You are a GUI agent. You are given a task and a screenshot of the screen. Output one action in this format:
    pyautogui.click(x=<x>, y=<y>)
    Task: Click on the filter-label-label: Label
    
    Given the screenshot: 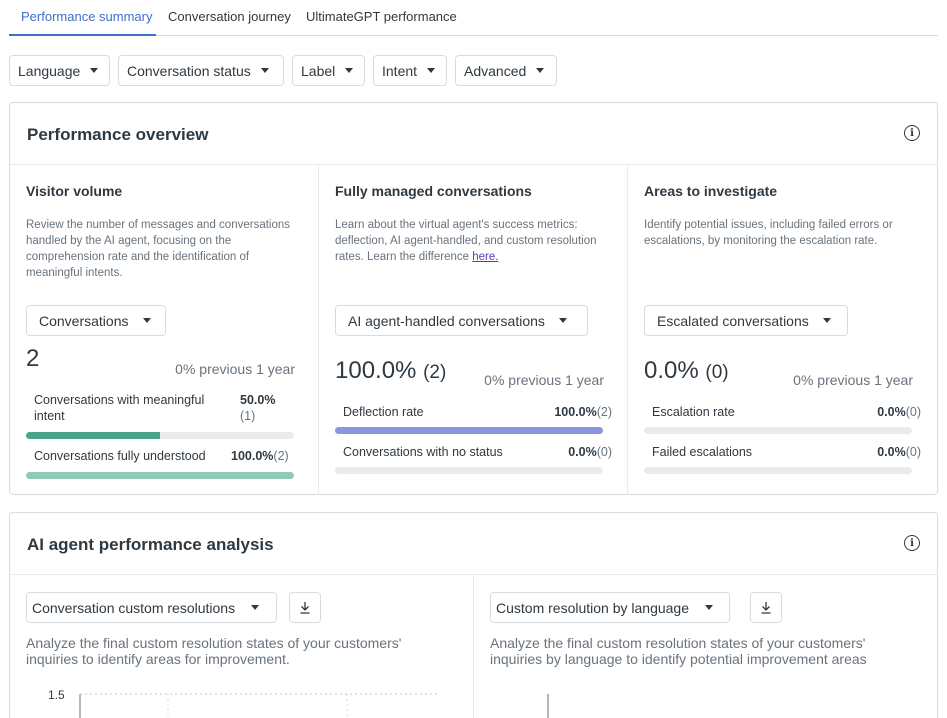 What is the action you would take?
    pyautogui.click(x=318, y=70)
    